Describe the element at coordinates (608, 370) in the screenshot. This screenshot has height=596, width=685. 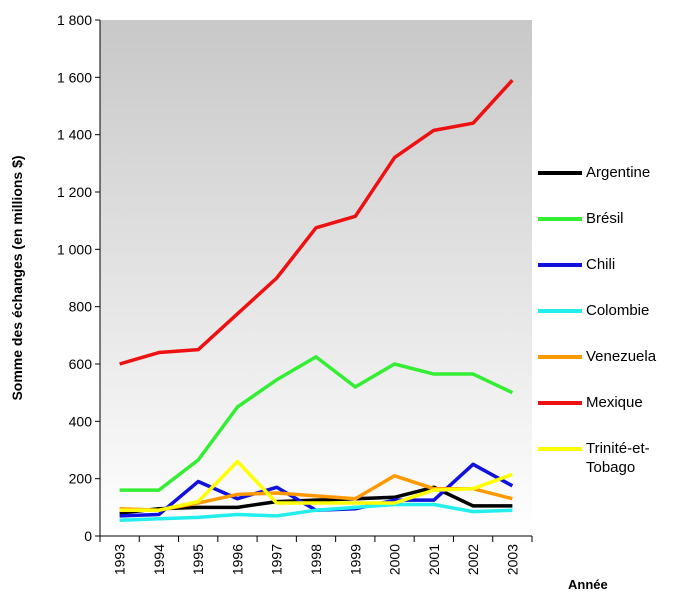
I see `legend-item: Venezuela` at that location.